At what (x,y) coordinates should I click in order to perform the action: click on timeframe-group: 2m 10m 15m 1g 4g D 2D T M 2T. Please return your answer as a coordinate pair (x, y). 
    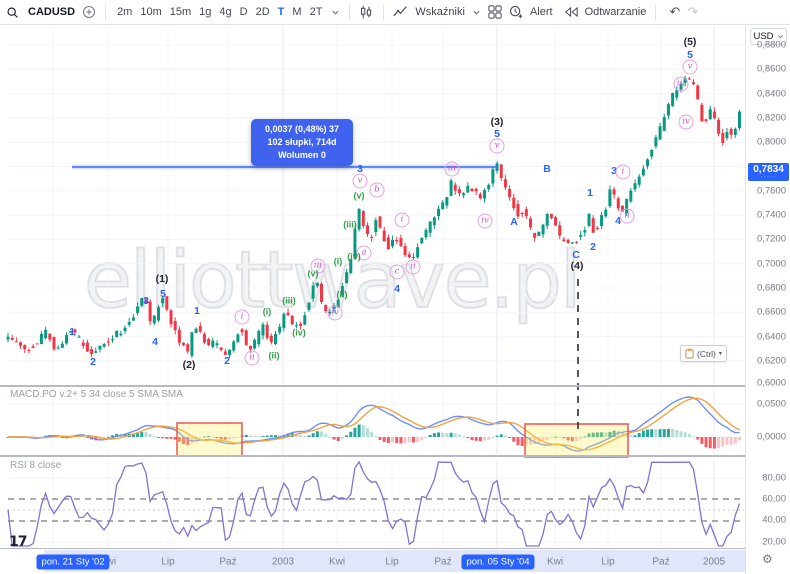
    Looking at the image, I should click on (219, 12).